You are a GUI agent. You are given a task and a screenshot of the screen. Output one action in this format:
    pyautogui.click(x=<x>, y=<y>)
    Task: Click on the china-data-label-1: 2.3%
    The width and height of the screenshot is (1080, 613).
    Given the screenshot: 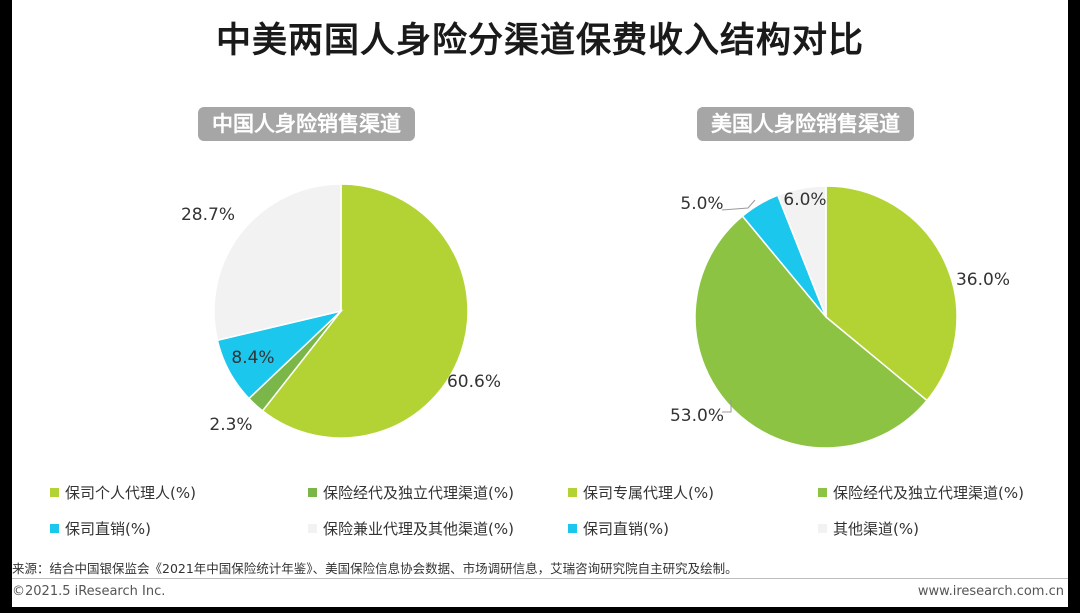 What is the action you would take?
    pyautogui.click(x=230, y=425)
    